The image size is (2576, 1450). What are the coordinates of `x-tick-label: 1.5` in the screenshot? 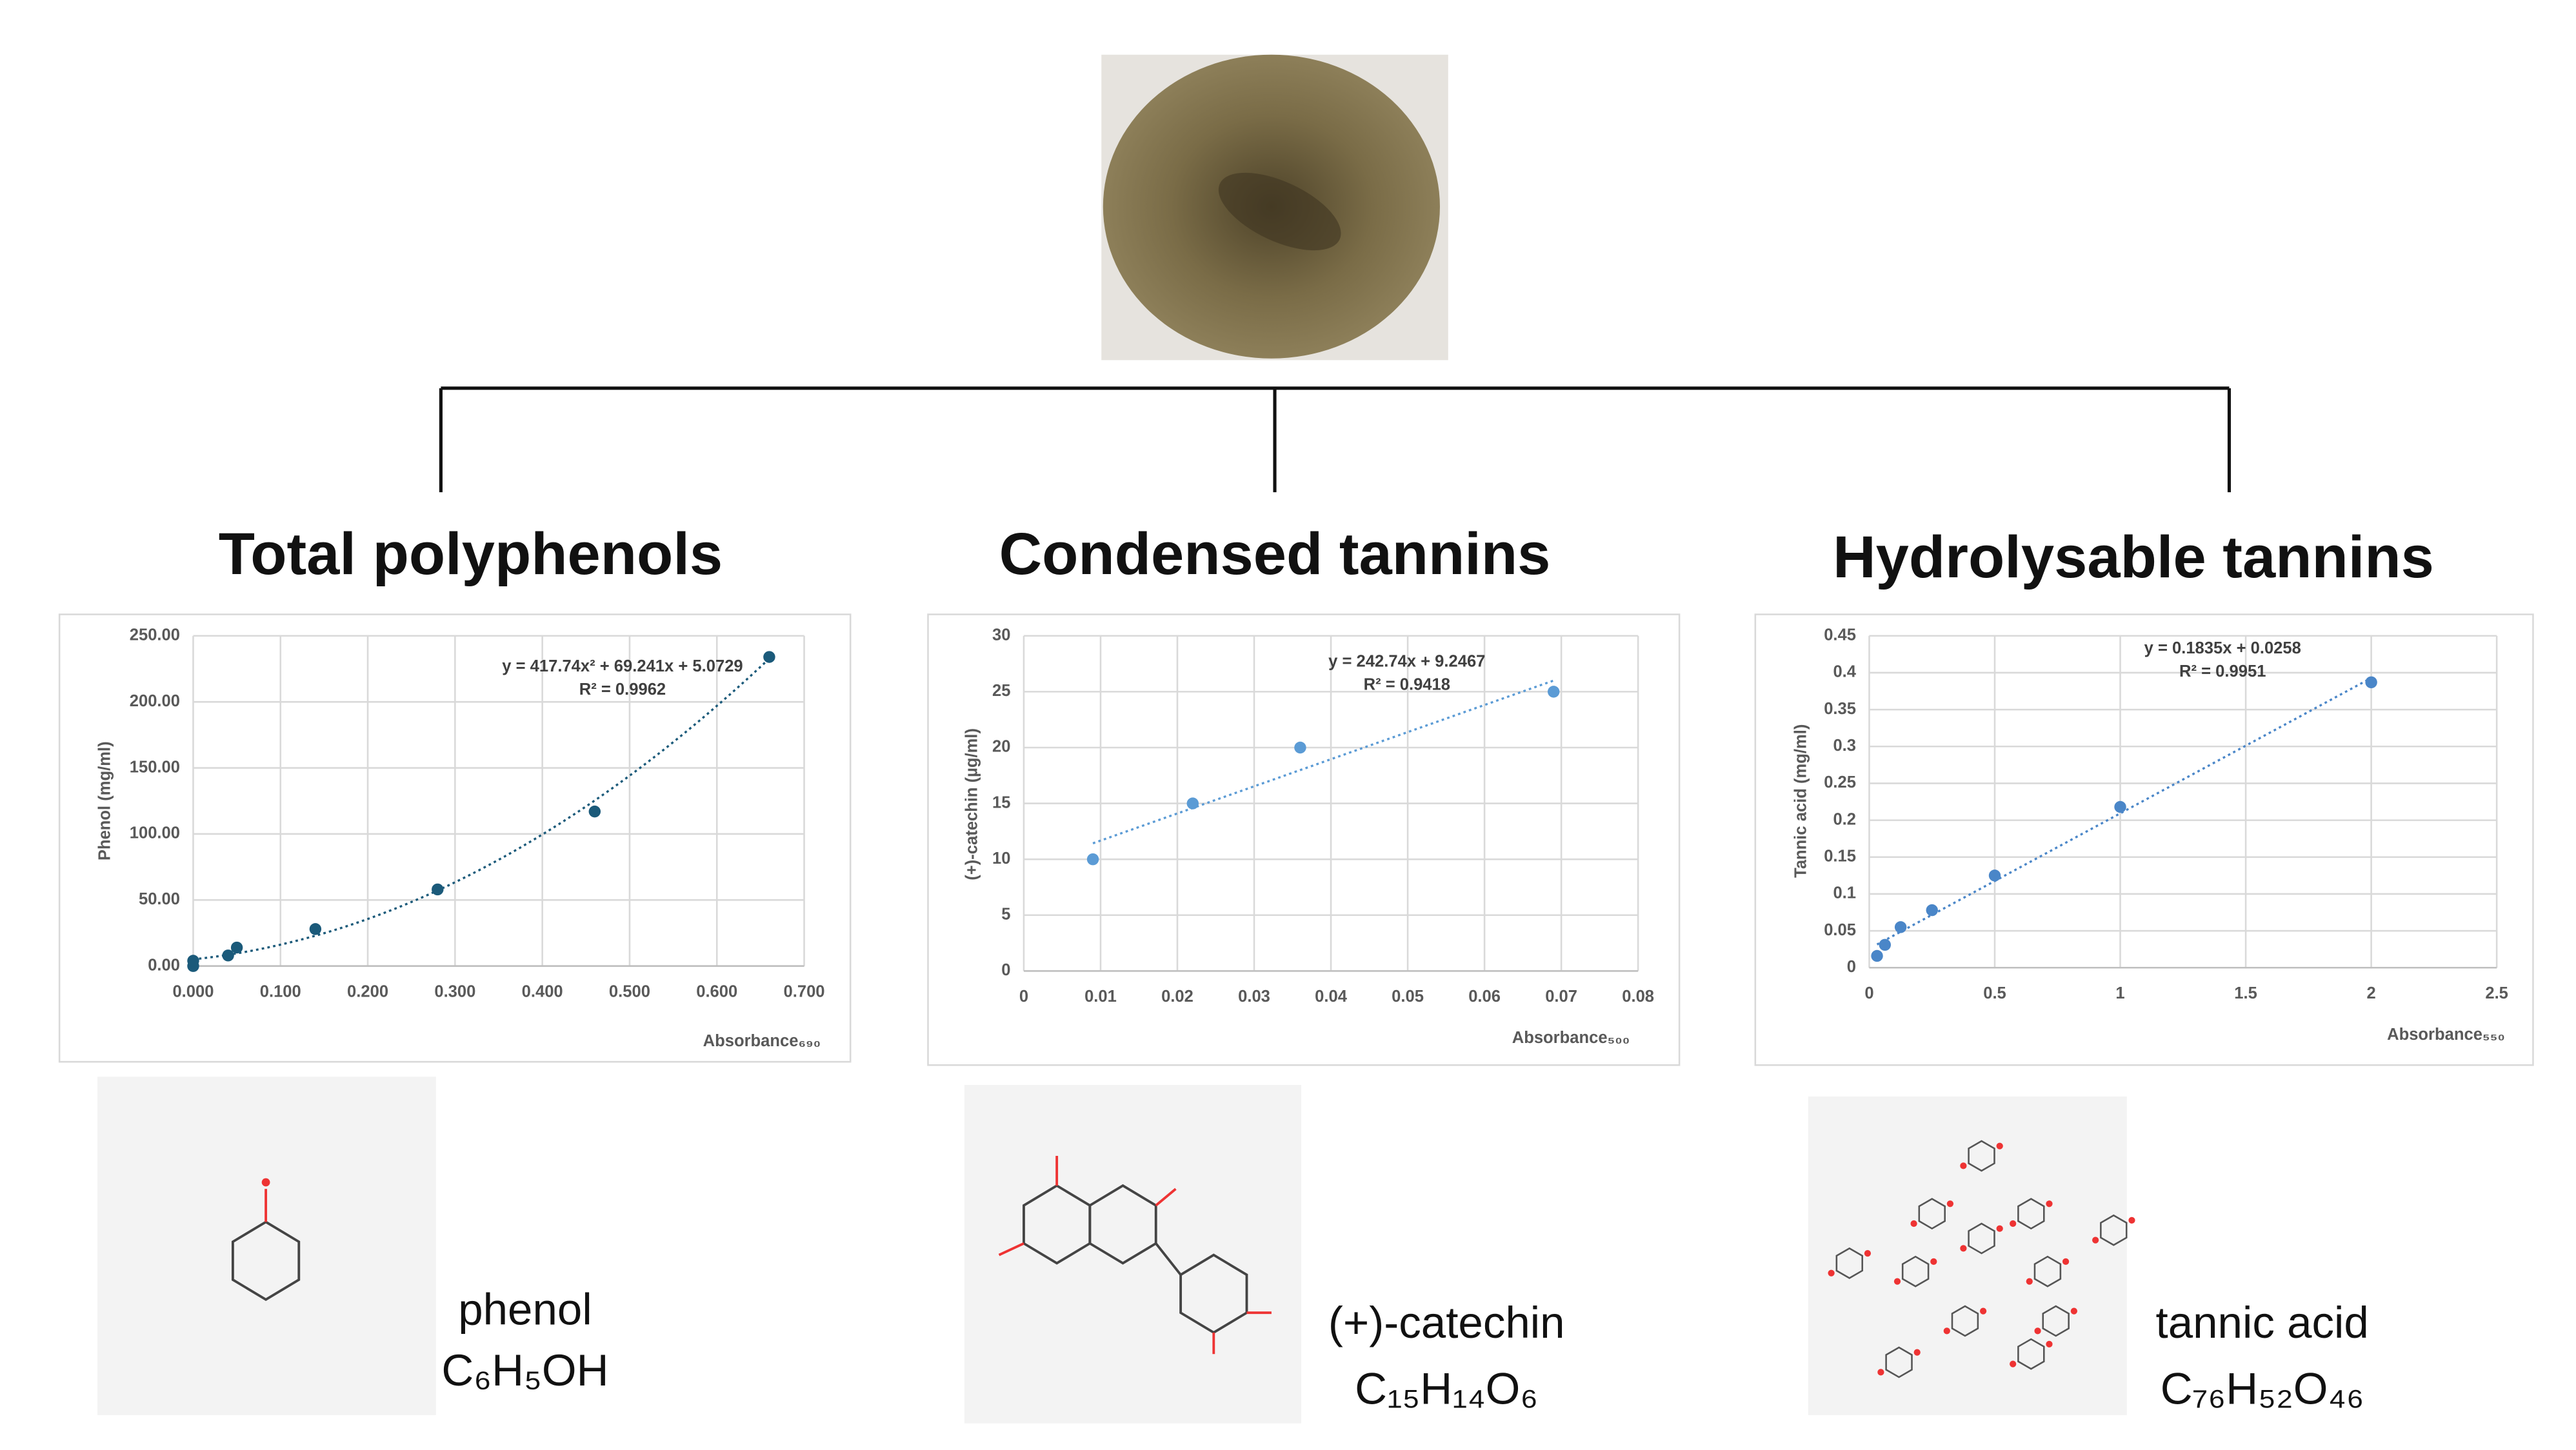 It's located at (2245, 993).